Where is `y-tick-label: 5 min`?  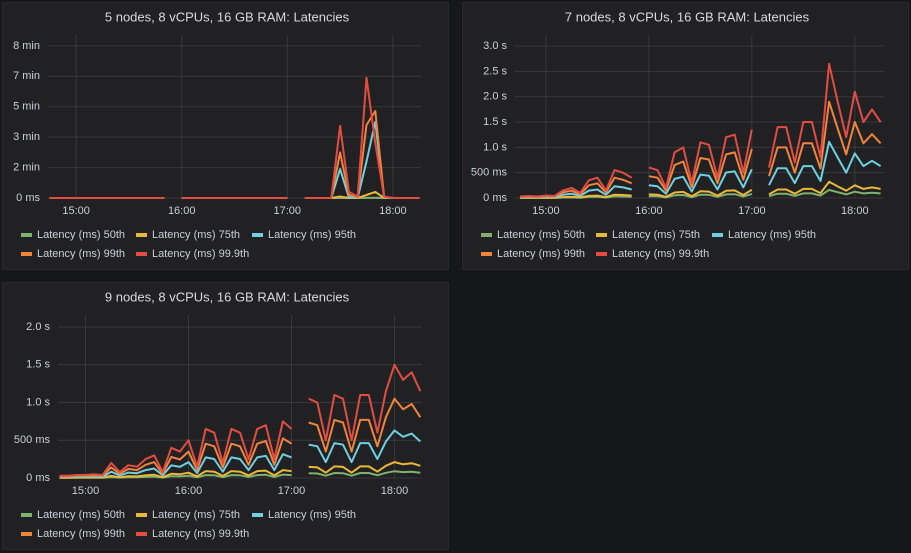
y-tick-label: 5 min is located at coordinates (26, 107).